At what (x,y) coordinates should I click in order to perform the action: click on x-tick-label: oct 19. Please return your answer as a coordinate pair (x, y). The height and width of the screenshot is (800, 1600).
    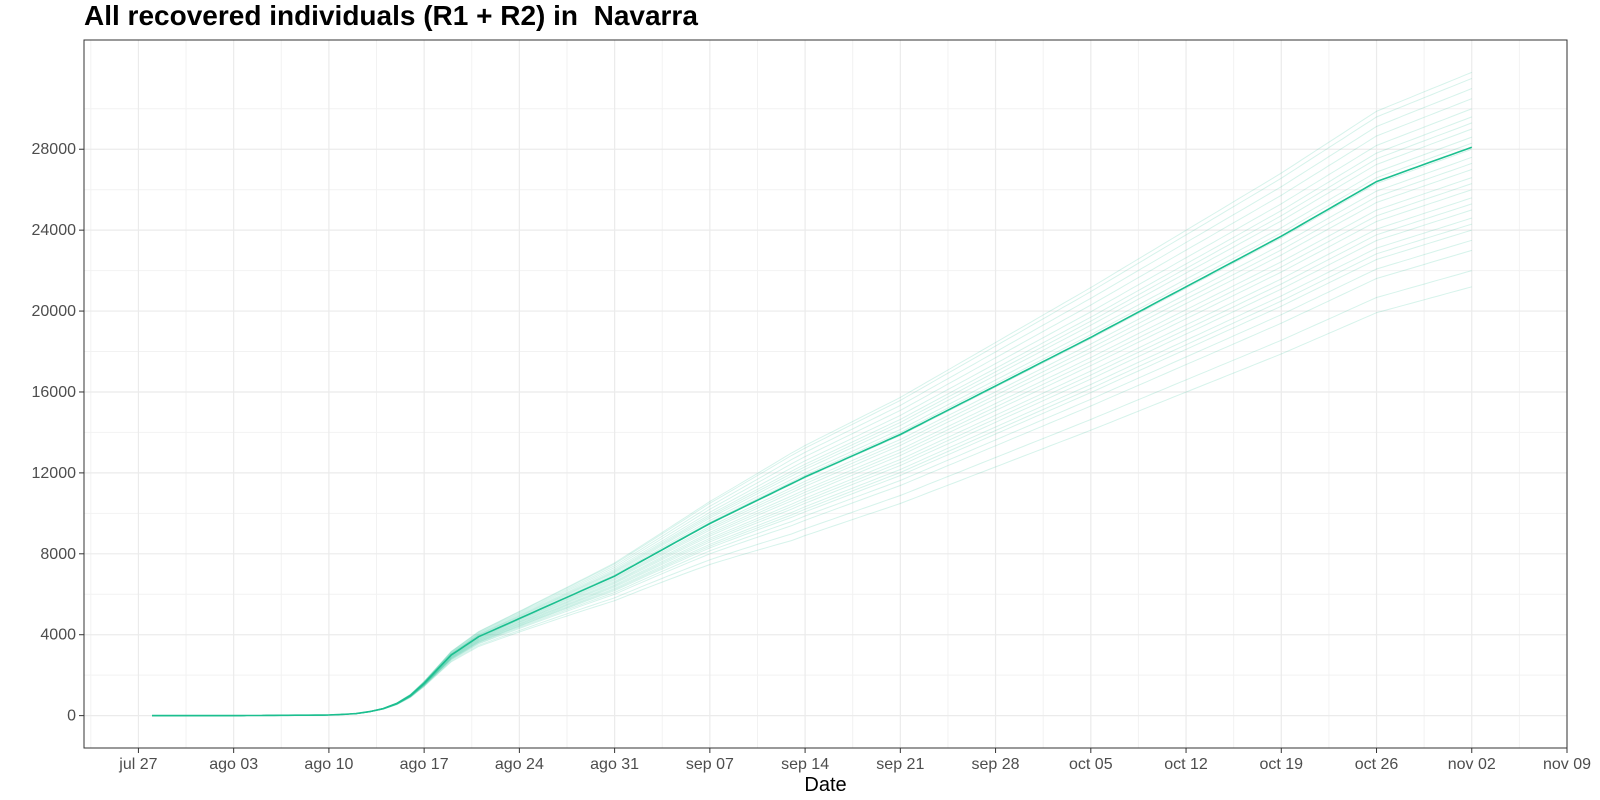
    Looking at the image, I should click on (1281, 764).